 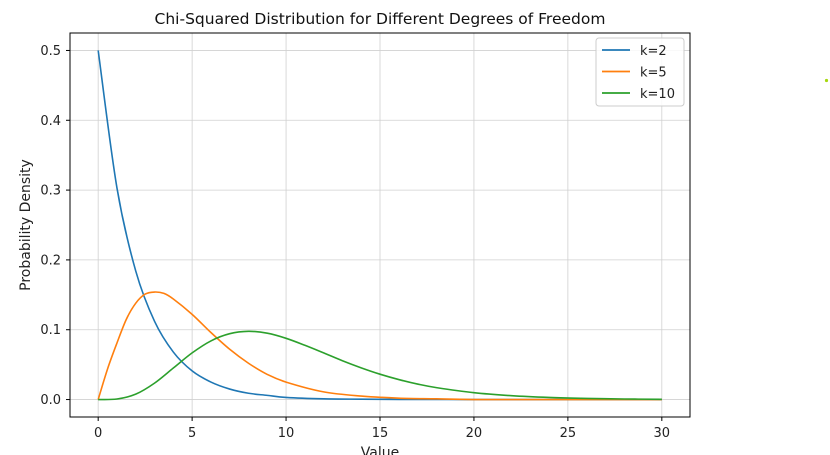 What do you see at coordinates (26, 225) in the screenshot?
I see `y-axis-label: Probability Density` at bounding box center [26, 225].